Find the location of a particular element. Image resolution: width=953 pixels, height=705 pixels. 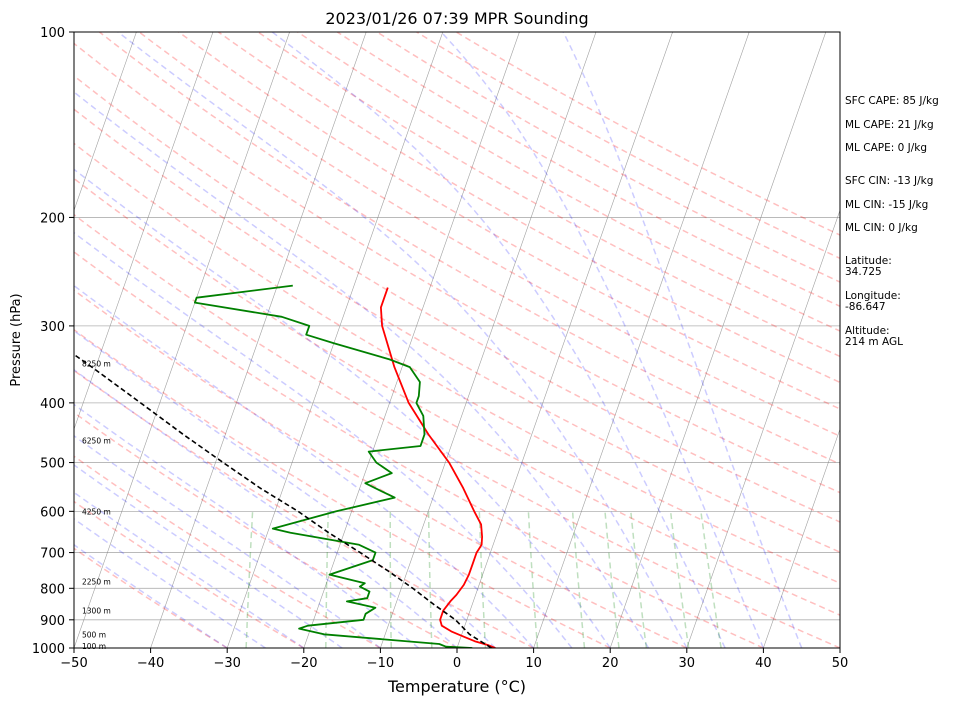

sounding-parameter-text: SFC CAPE: 85 J/kg is located at coordinates (892, 101).